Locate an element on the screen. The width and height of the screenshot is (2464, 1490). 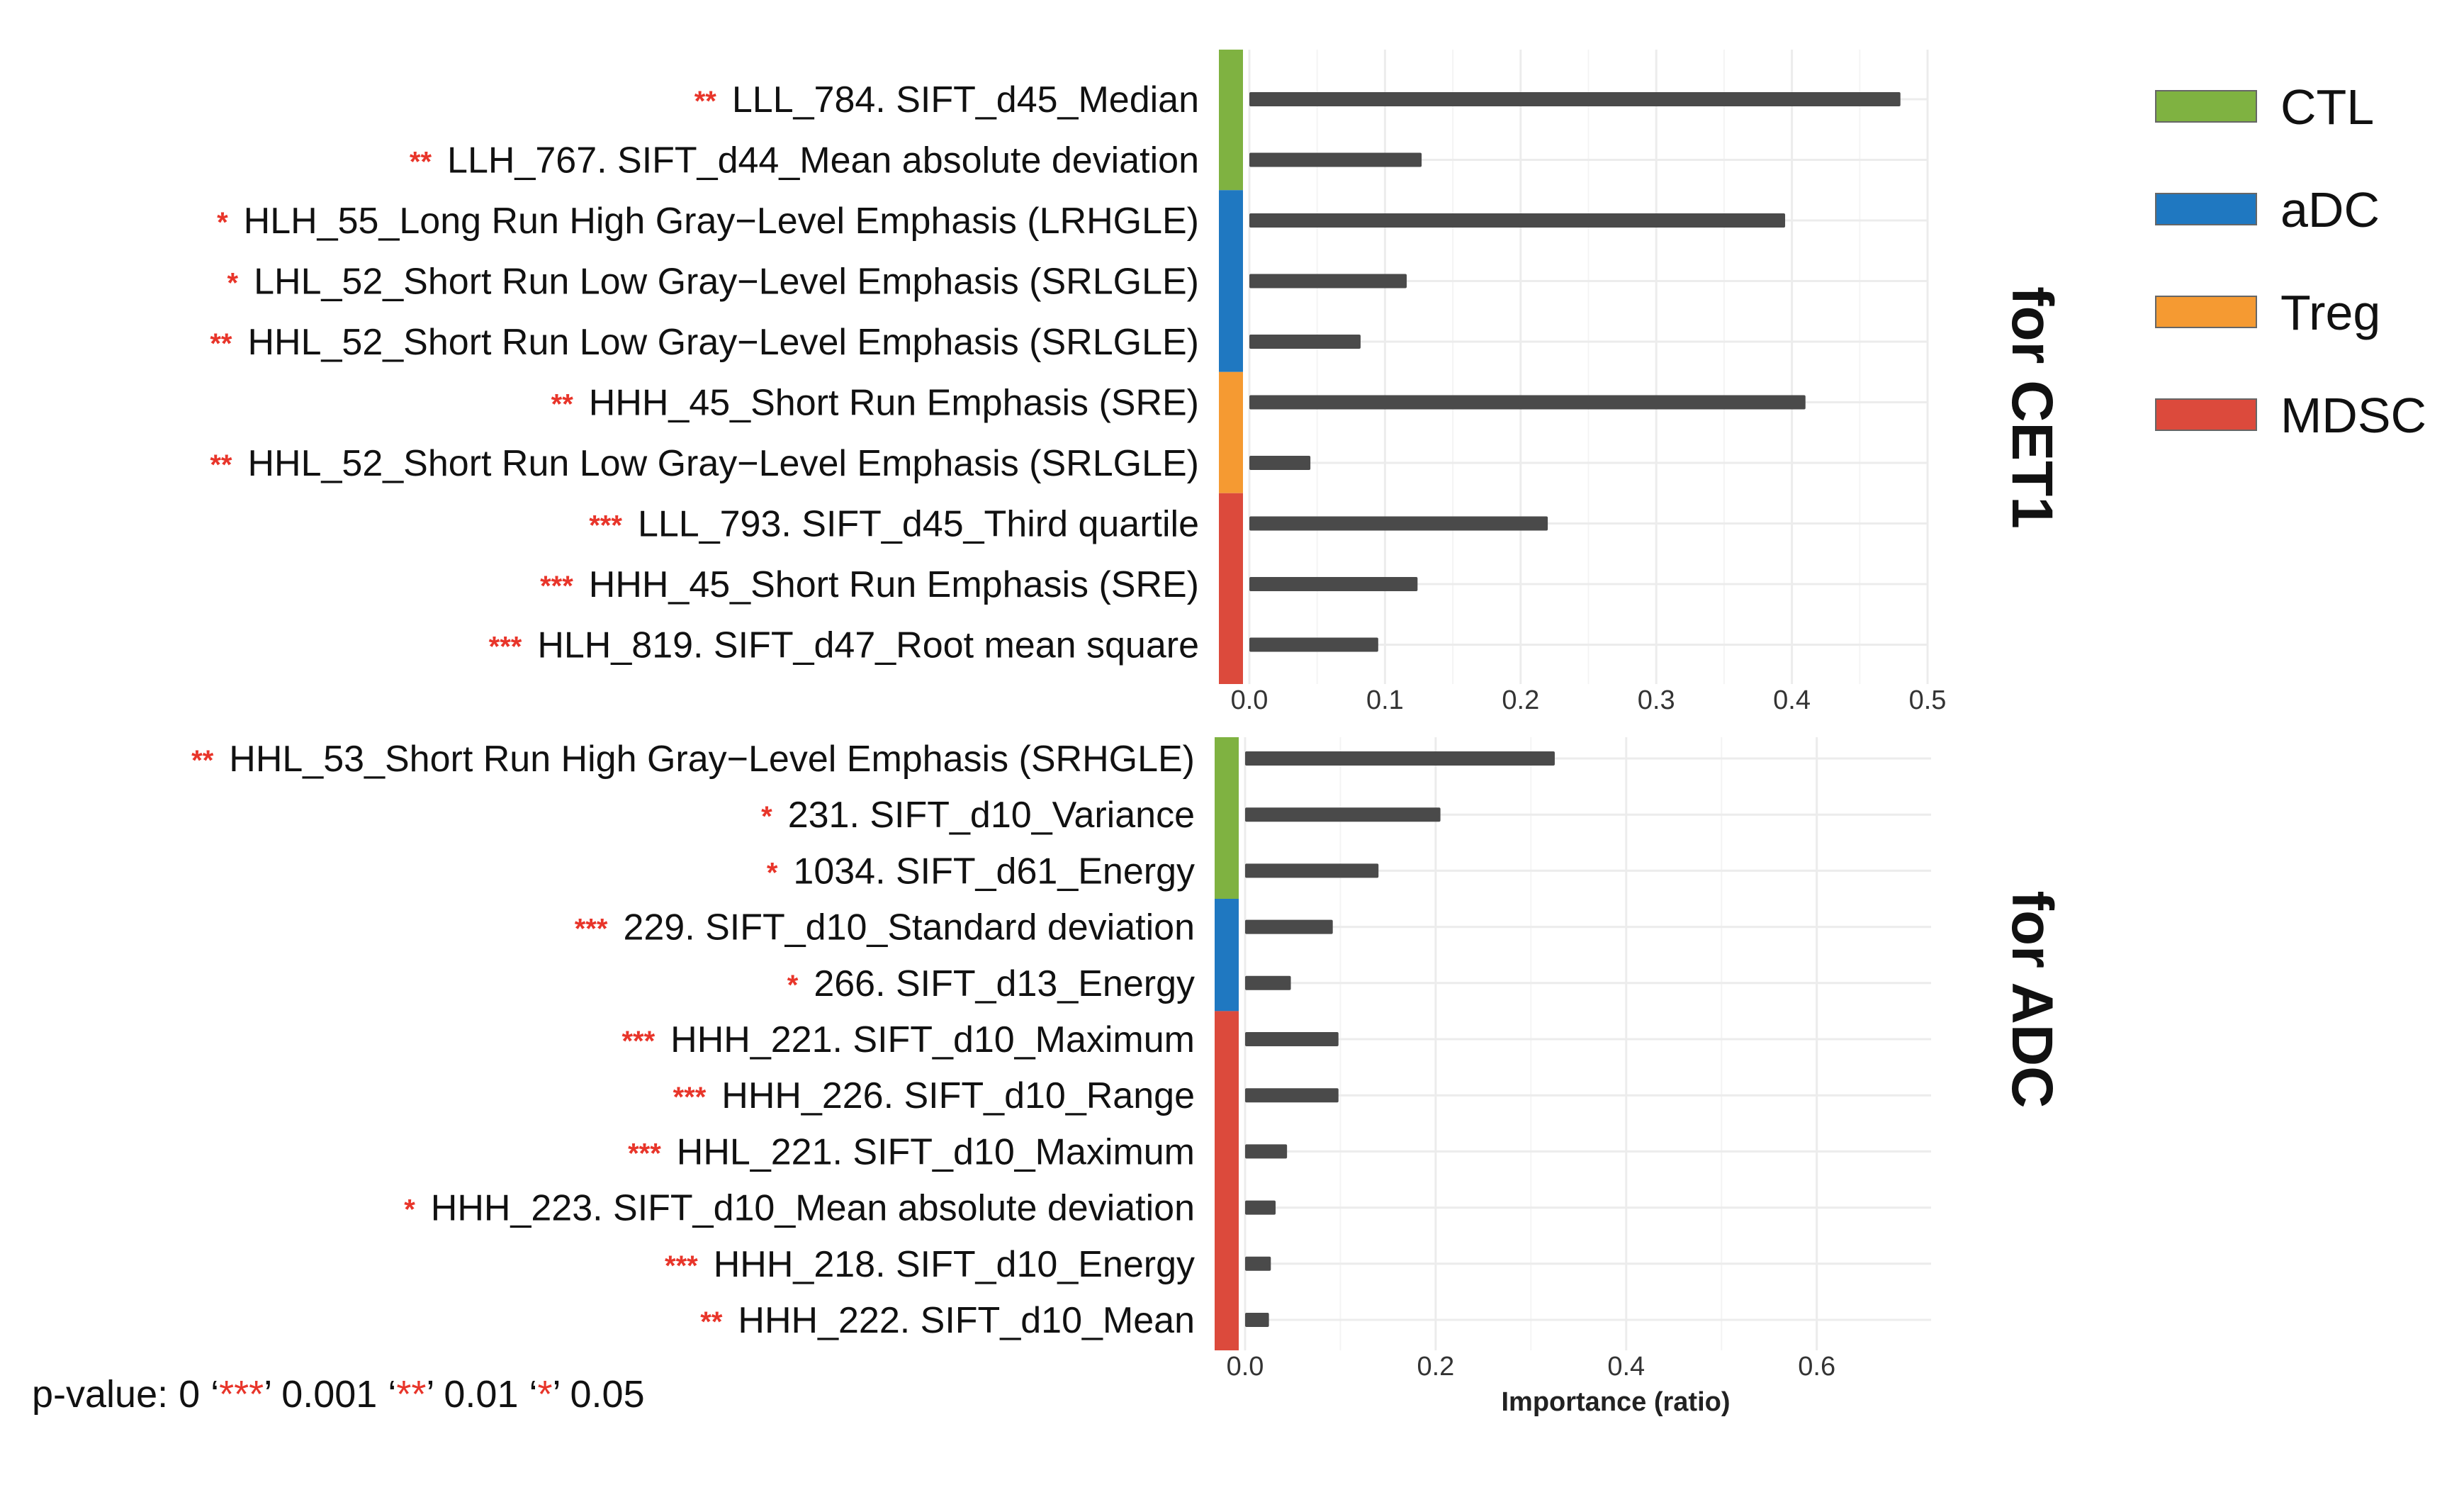
feature-name: HLH_819. SIFT_d47_Root mean square is located at coordinates (868, 645).